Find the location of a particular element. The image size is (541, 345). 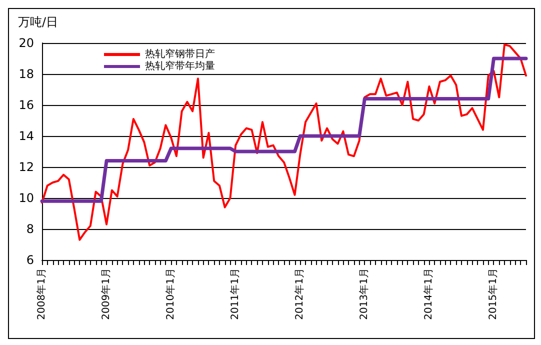

x-tick-label: 2010年1月 is located at coordinates (170, 294).